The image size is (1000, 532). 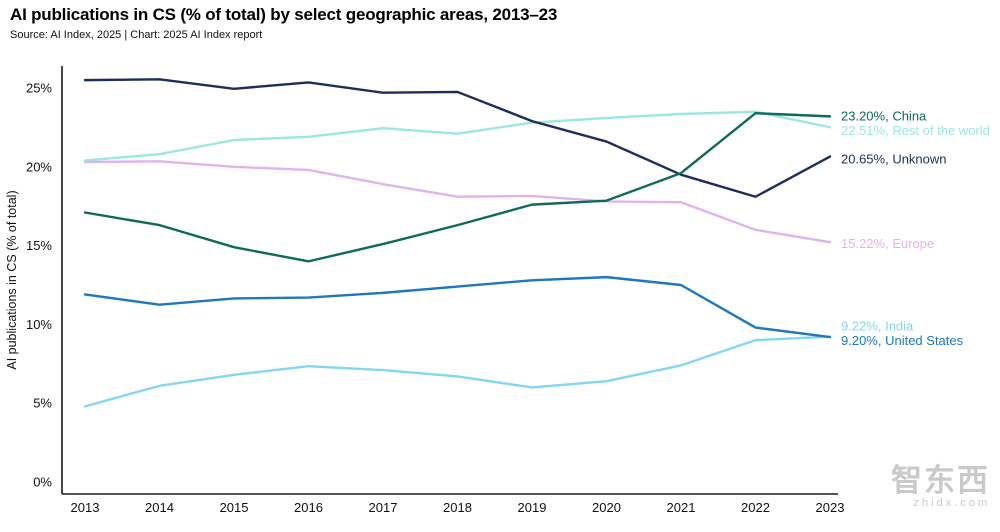 I want to click on series-line-rest-of-world, so click(x=457, y=136).